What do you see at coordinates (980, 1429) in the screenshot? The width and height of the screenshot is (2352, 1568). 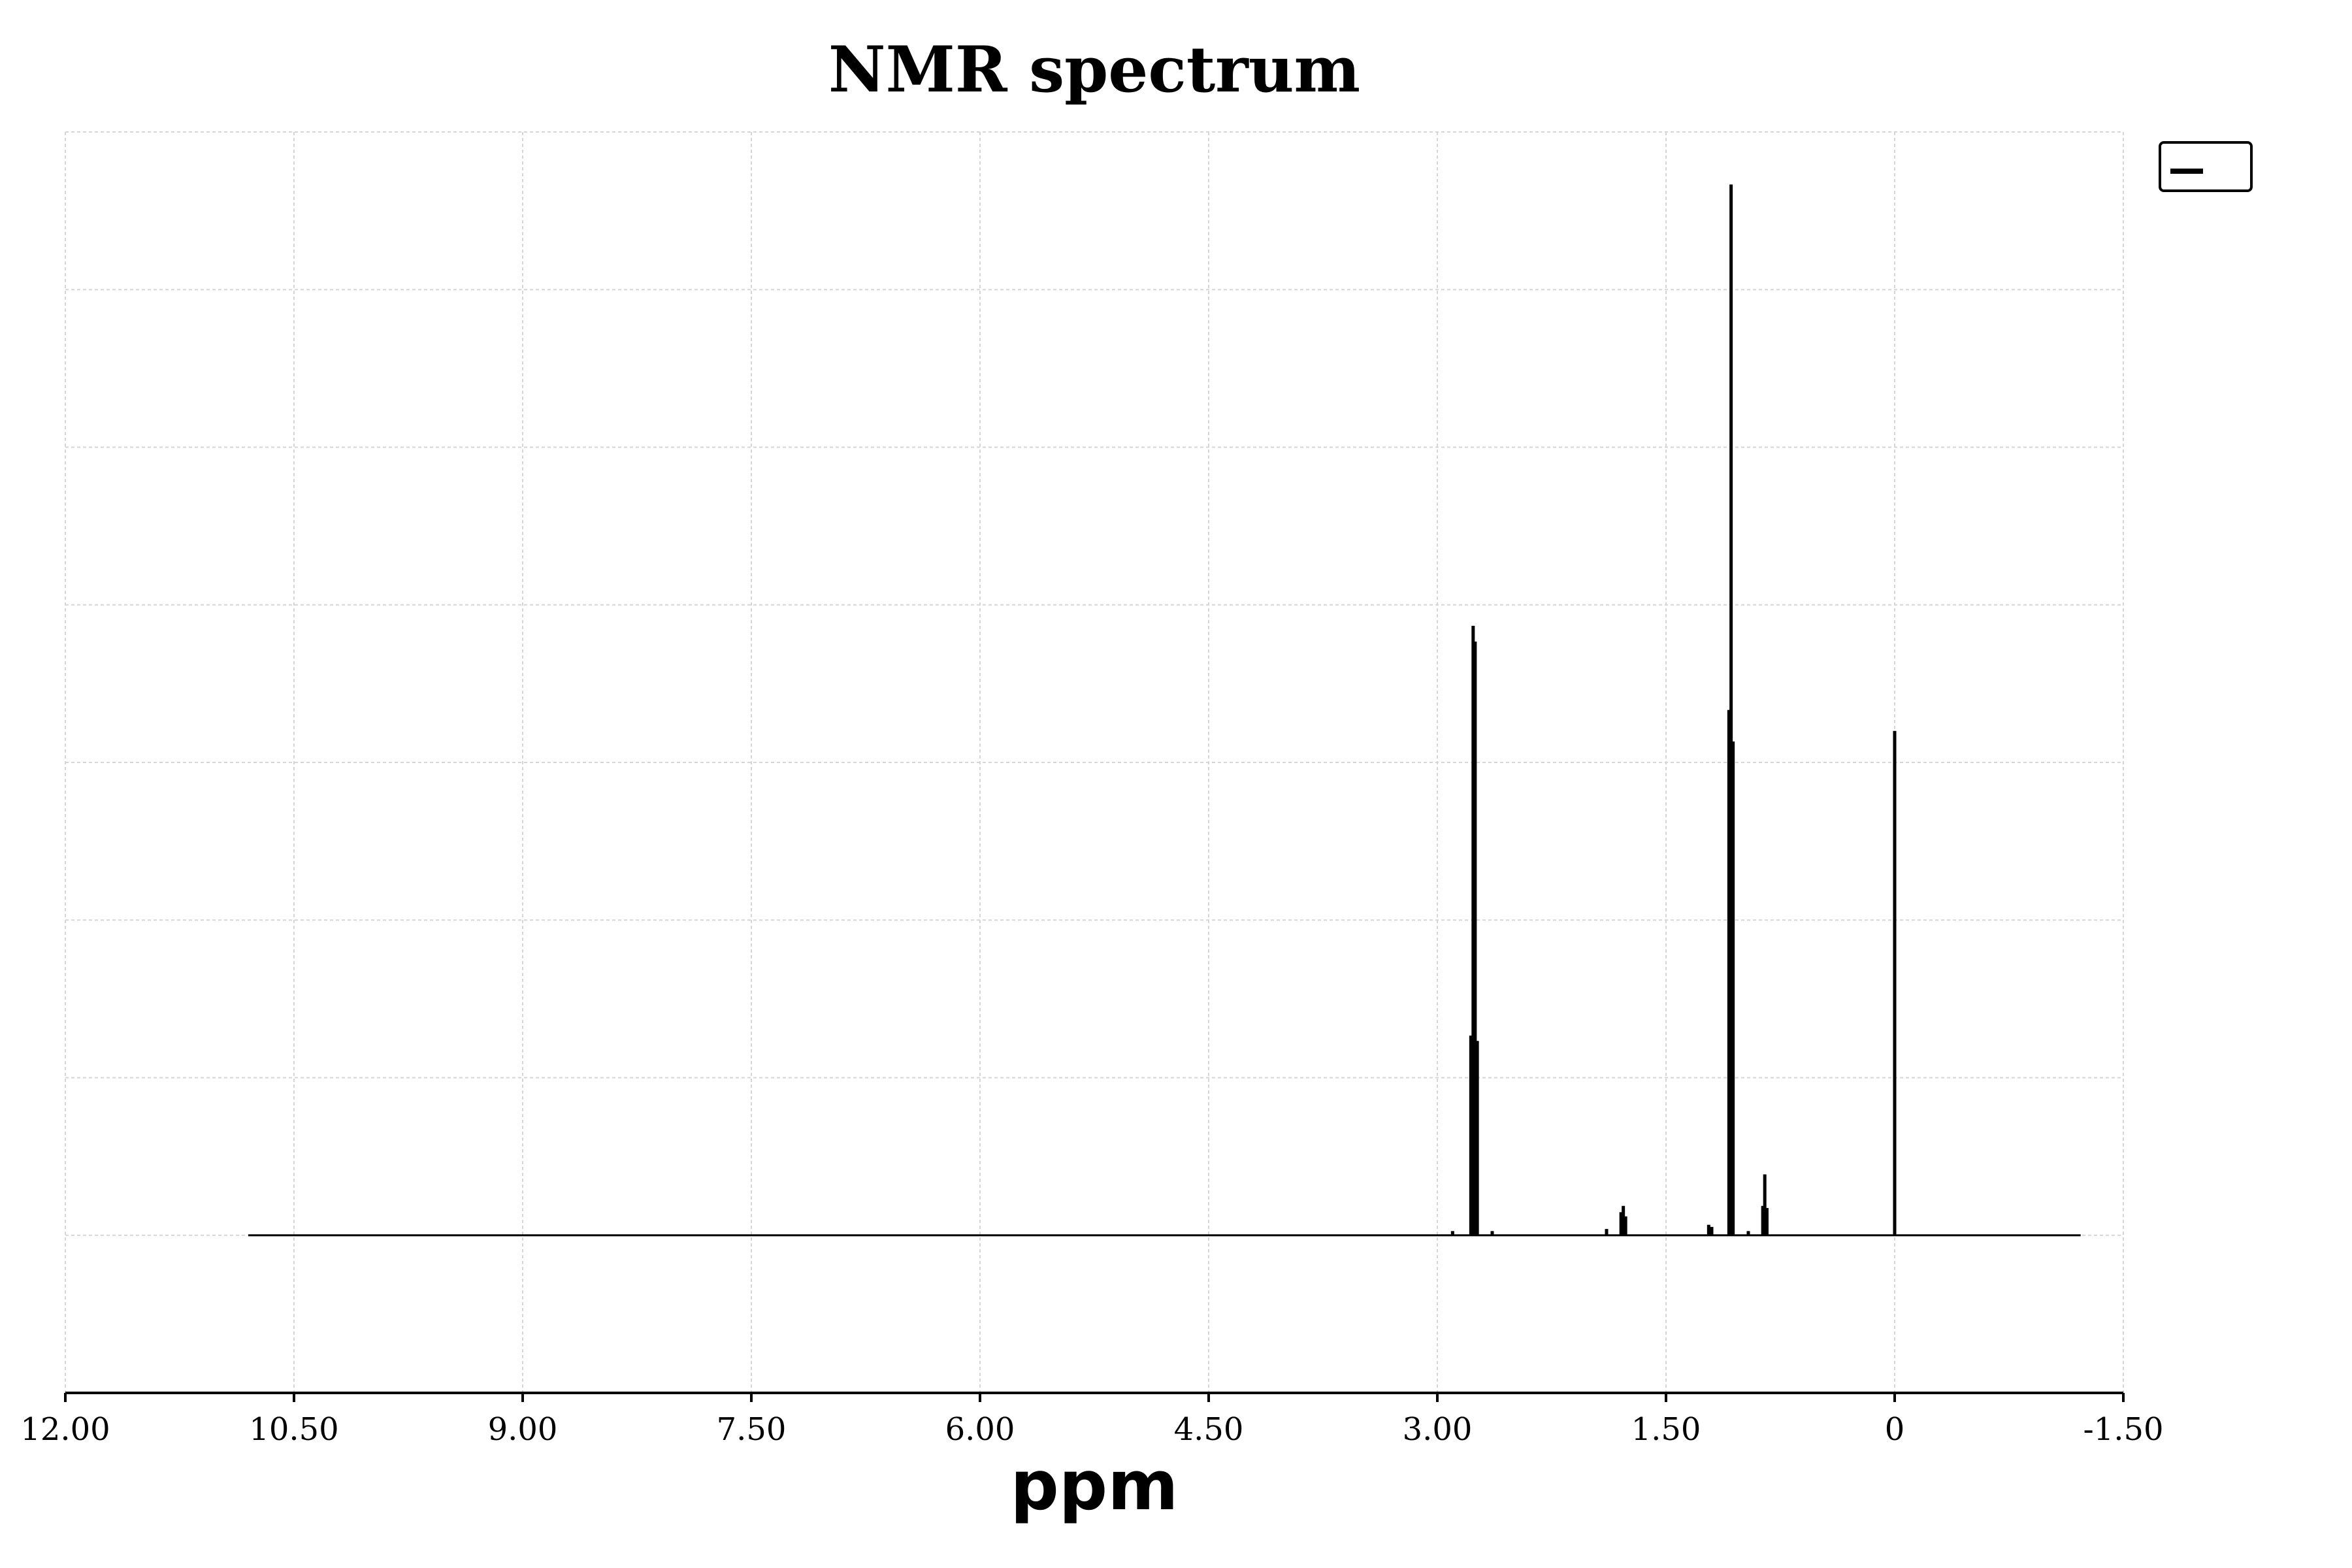 I see `x-tick-label: 6.00` at bounding box center [980, 1429].